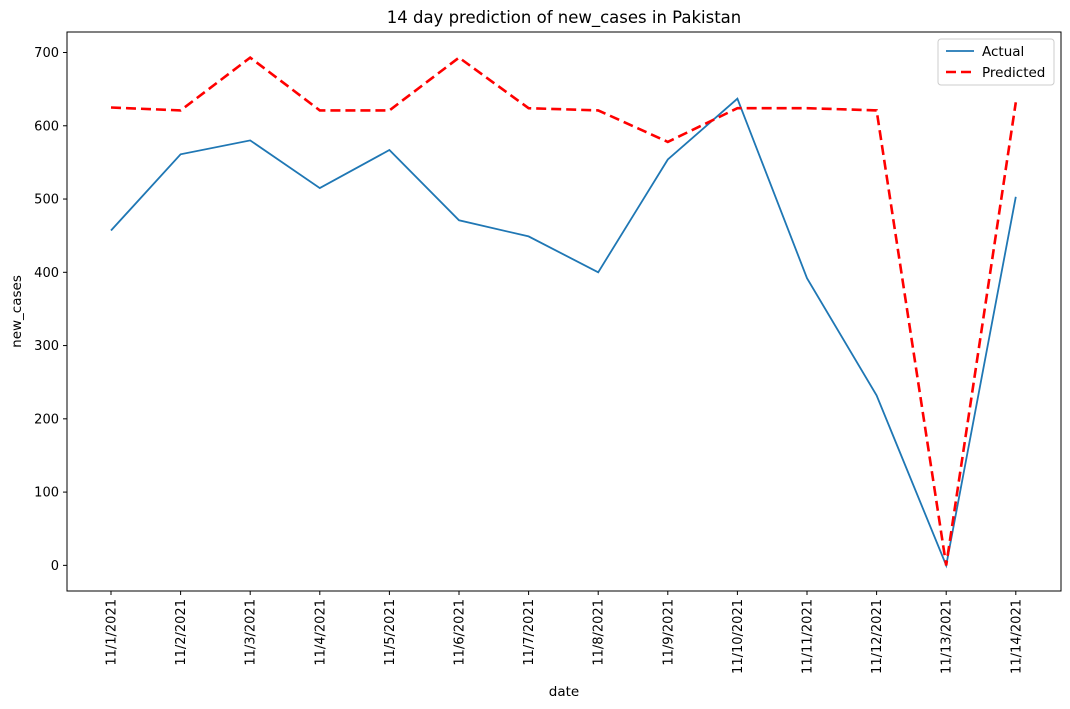 The height and width of the screenshot is (709, 1070). Describe the element at coordinates (46, 346) in the screenshot. I see `y-tick-label: 300` at that location.